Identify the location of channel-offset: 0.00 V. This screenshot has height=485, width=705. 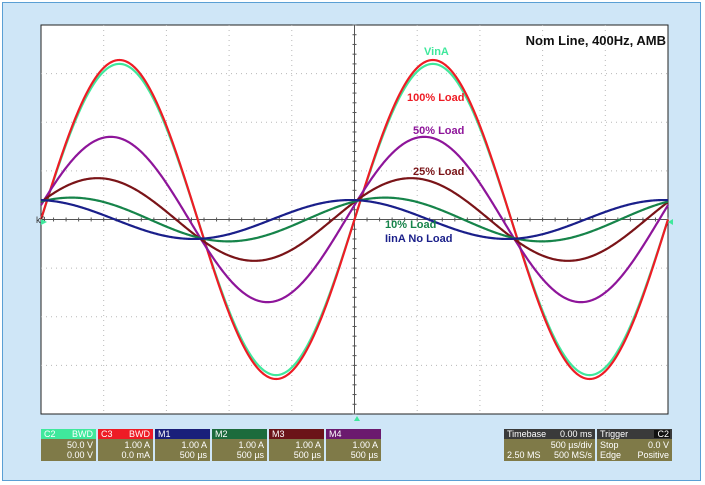
(80, 455).